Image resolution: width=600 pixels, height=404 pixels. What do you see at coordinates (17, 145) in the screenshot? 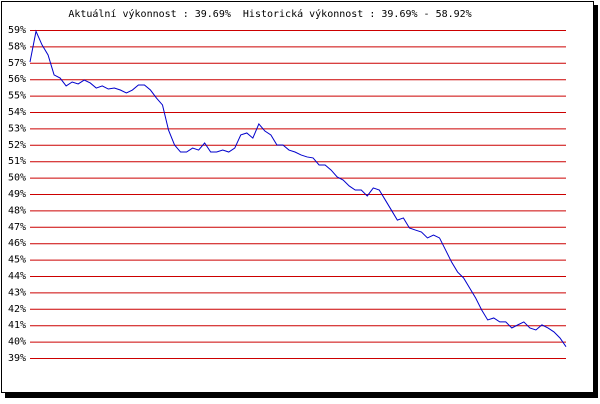
I see `y-tick-label: 52%` at bounding box center [17, 145].